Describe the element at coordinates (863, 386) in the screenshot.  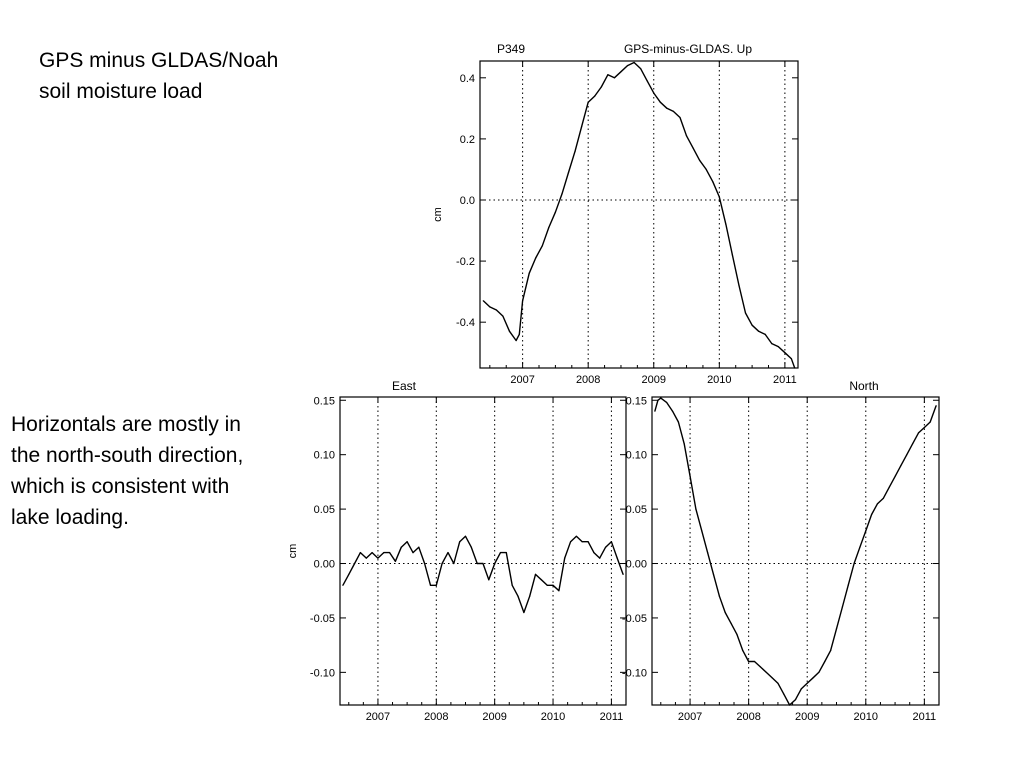
I see `north-chart-title: North` at that location.